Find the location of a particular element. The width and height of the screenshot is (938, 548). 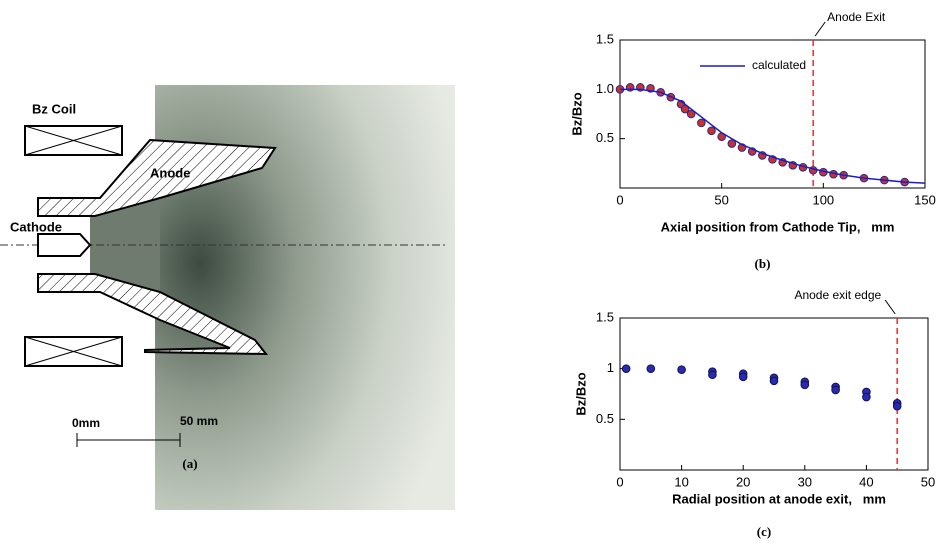

caption: (c) is located at coordinates (764, 531).